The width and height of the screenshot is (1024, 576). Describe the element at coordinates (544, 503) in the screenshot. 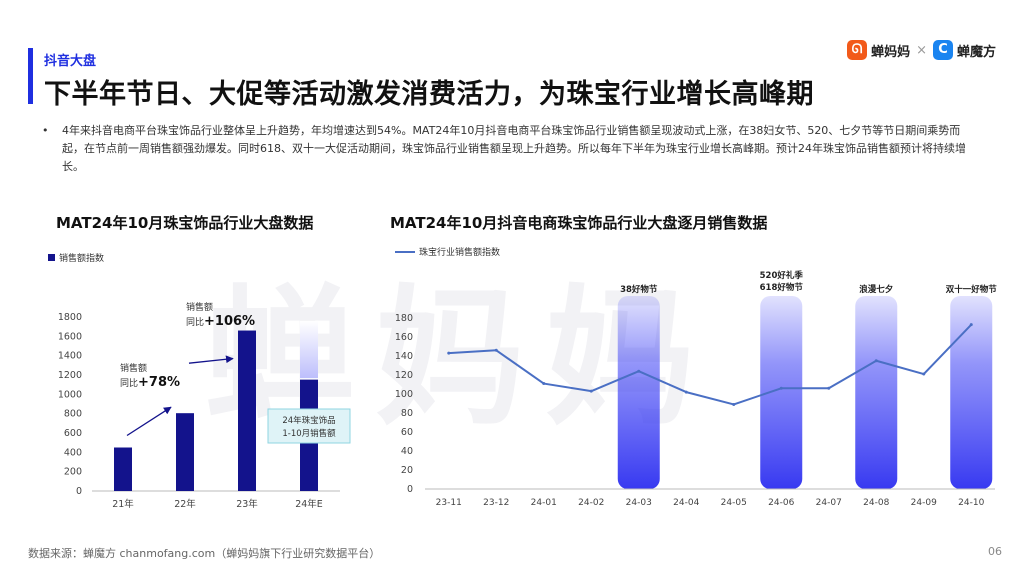

I see `x-tick-label: 24-01` at that location.